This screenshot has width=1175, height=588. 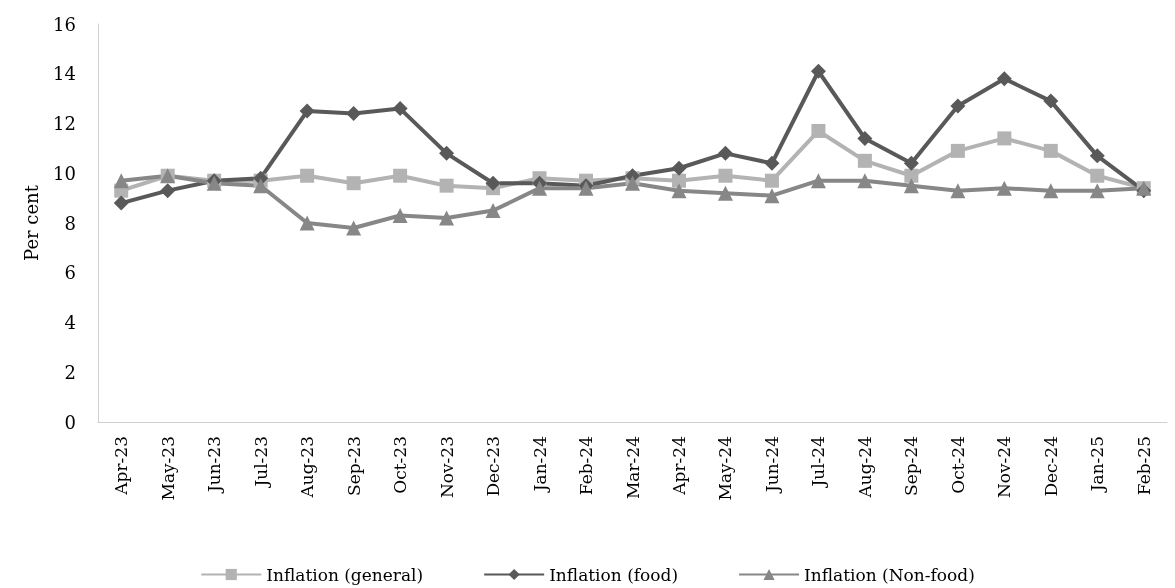 I want to click on x-tick-label: Dec-24, so click(x=1050, y=466).